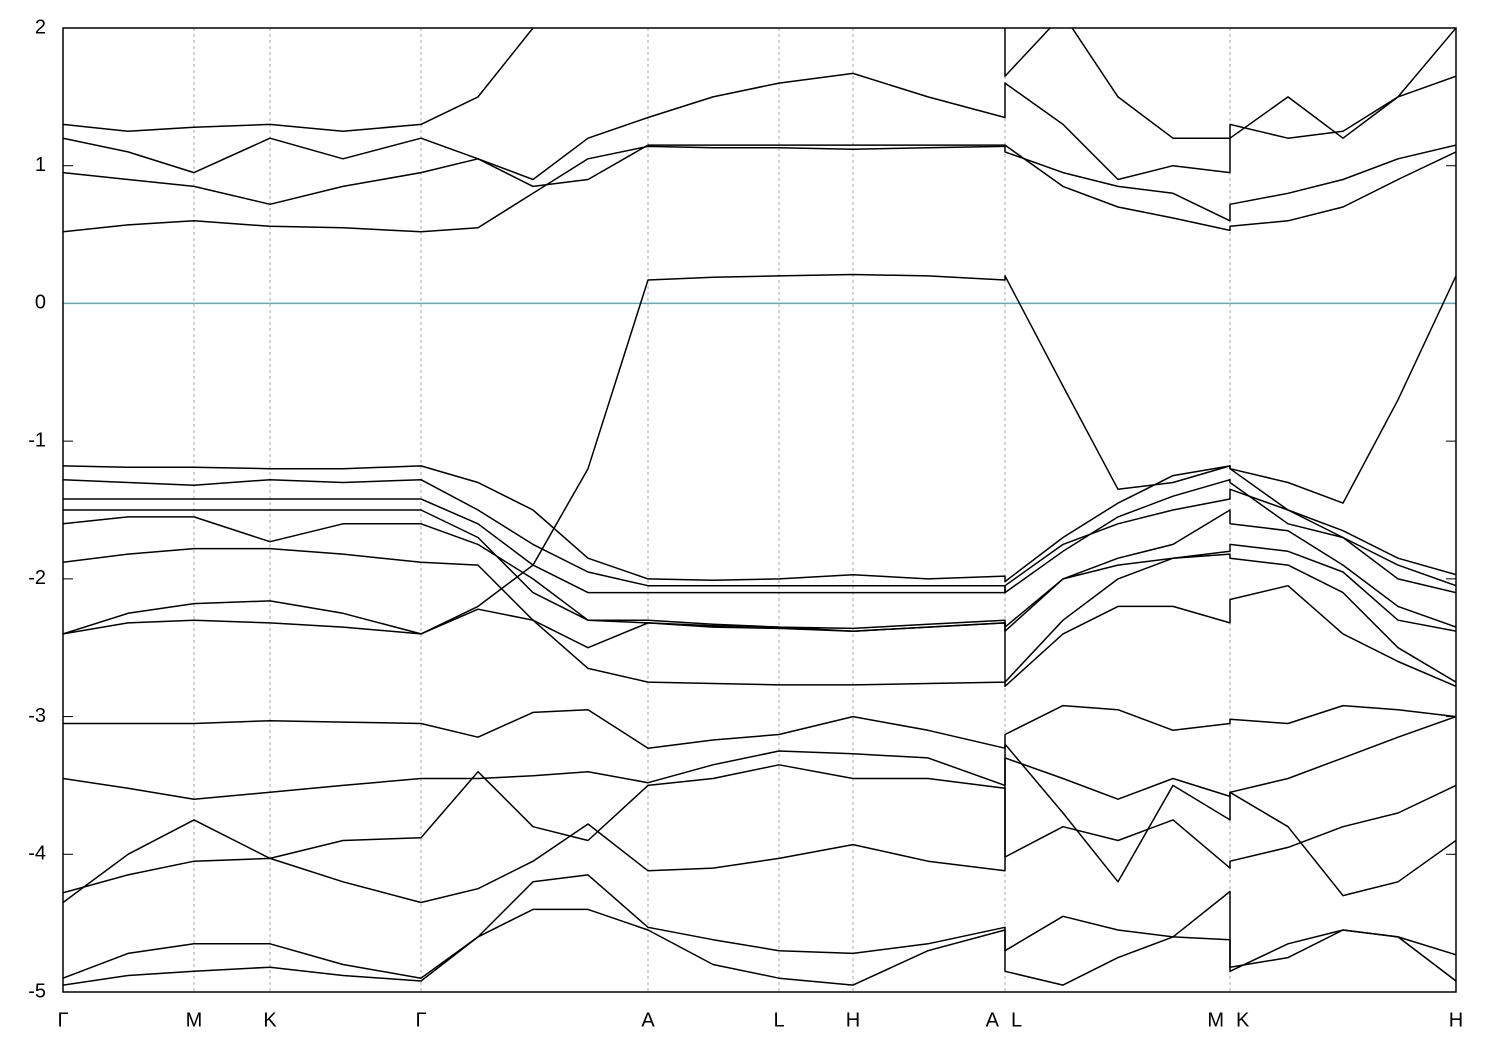  Describe the element at coordinates (37, 578) in the screenshot. I see `y-tick-label: -2` at that location.